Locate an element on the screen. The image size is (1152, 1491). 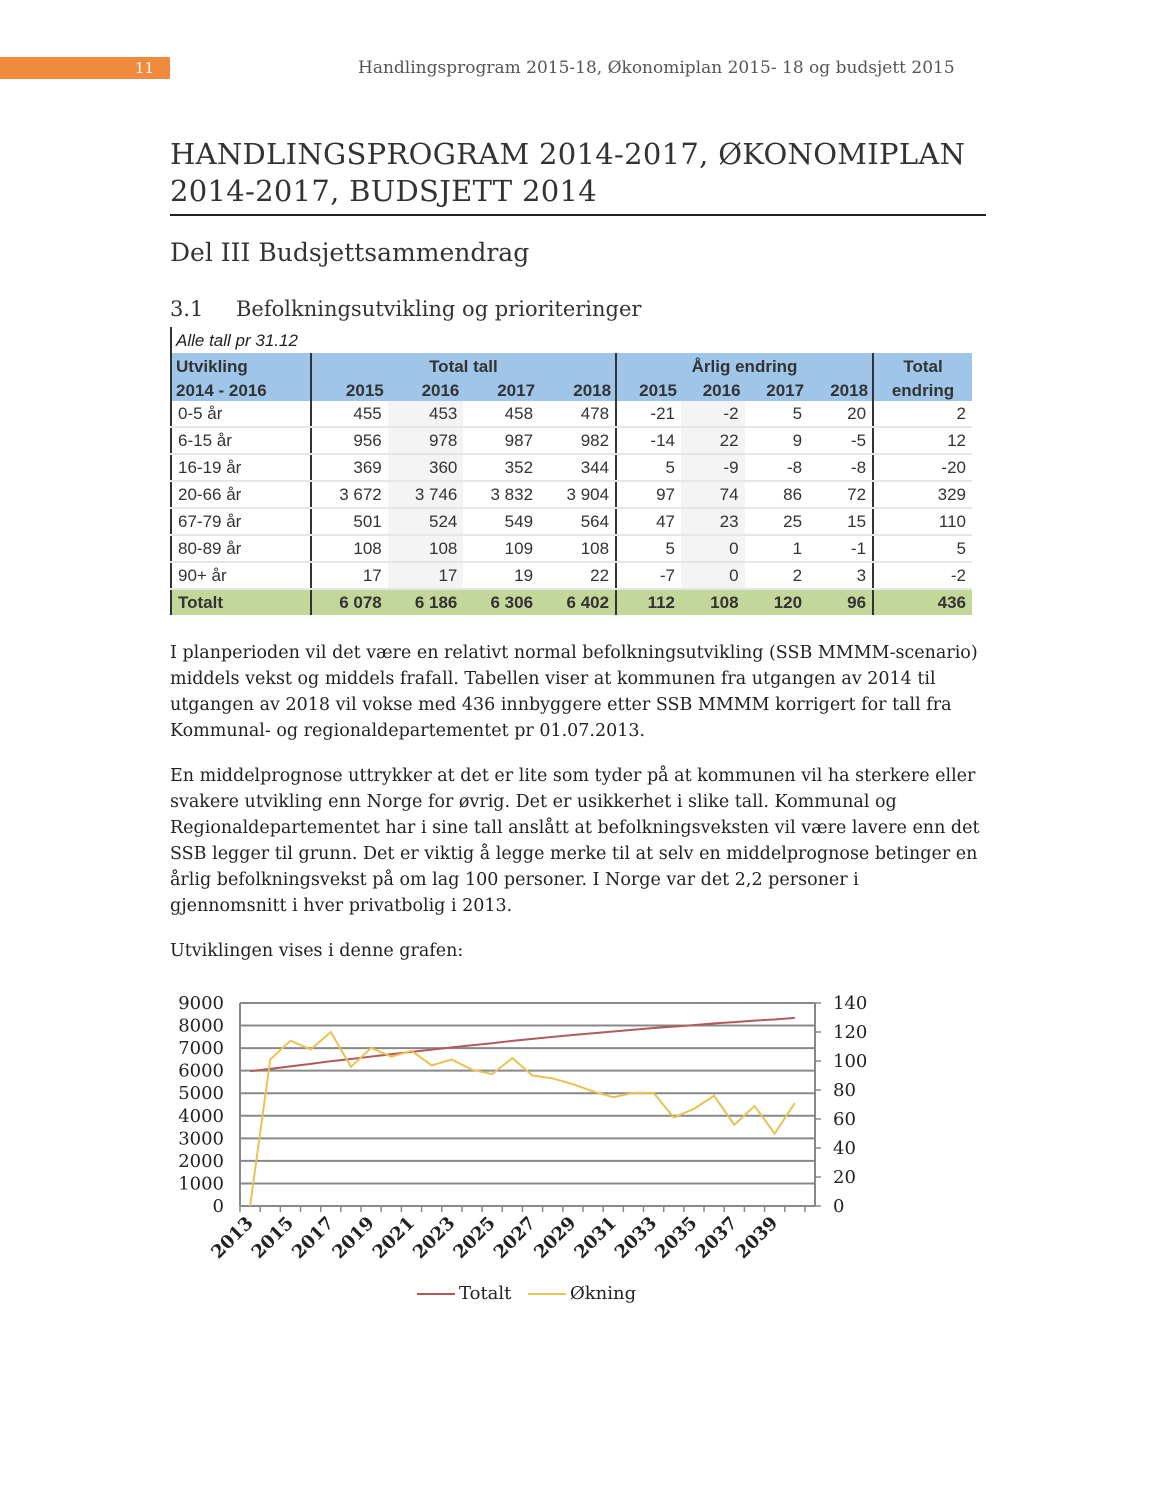
y-right-tick-label: 100 is located at coordinates (850, 1061).